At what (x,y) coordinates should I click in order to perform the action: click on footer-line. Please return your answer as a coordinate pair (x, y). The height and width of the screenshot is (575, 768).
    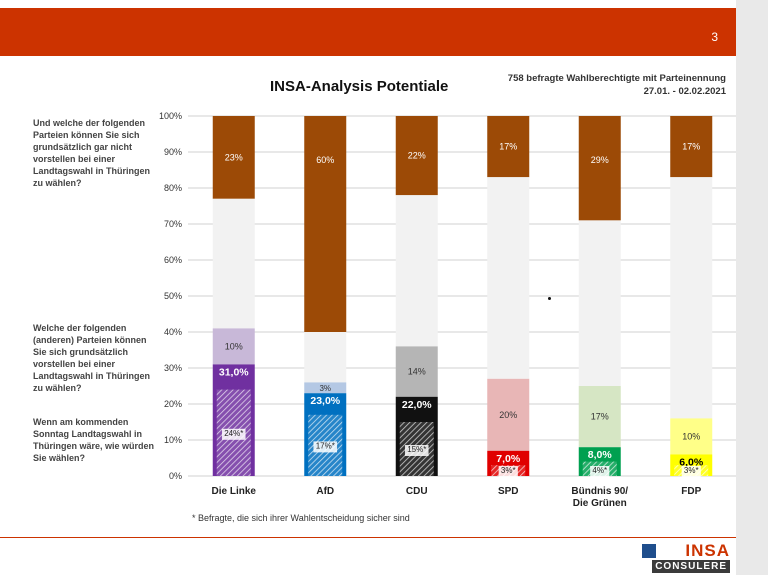
    Looking at the image, I should click on (368, 537).